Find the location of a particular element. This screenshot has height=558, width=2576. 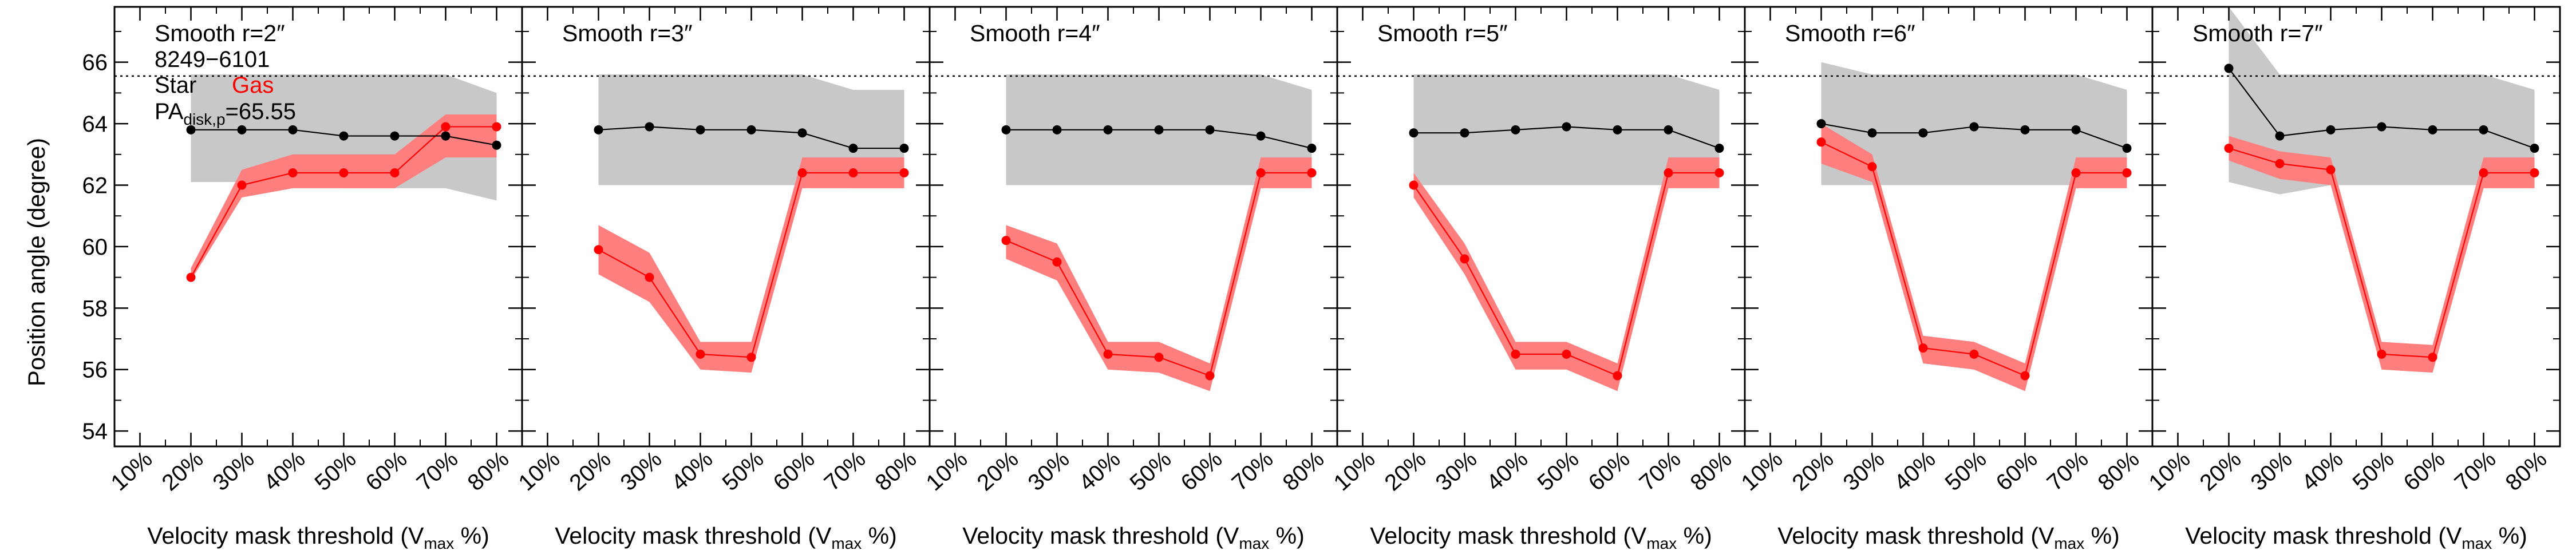

panel-title: Smooth r=6″ is located at coordinates (1850, 33).